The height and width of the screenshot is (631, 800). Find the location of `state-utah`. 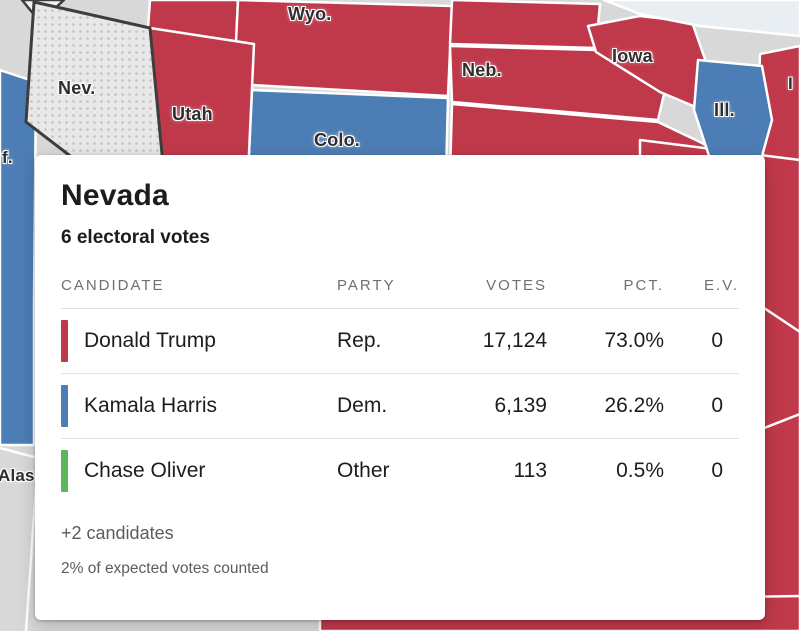

state-utah is located at coordinates (202, 101).